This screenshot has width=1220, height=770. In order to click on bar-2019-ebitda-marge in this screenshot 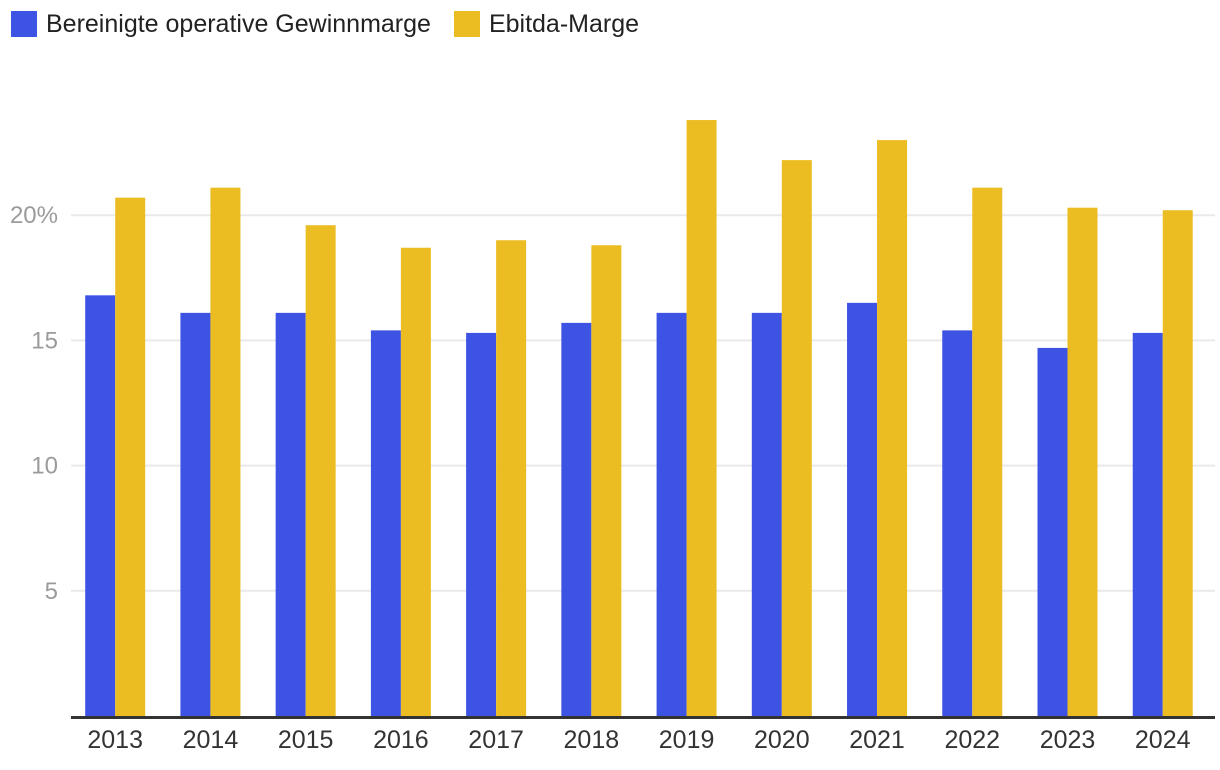, I will do `click(701, 418)`.